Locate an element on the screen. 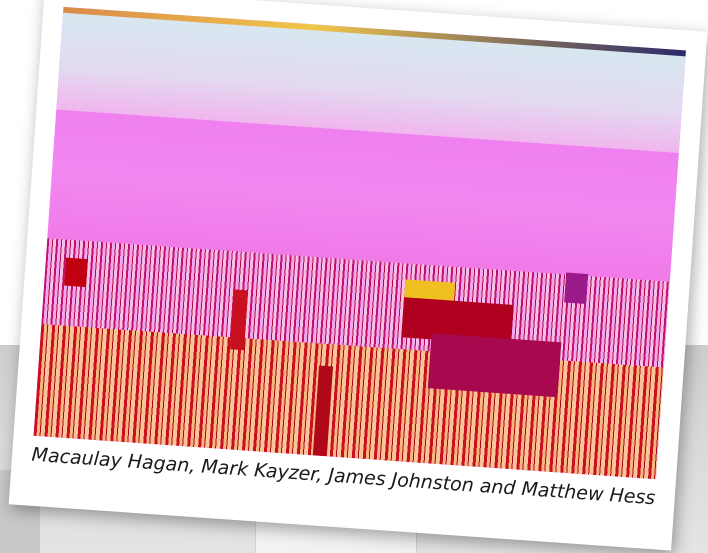 This screenshot has width=708, height=553. photo-red-square is located at coordinates (76, 272).